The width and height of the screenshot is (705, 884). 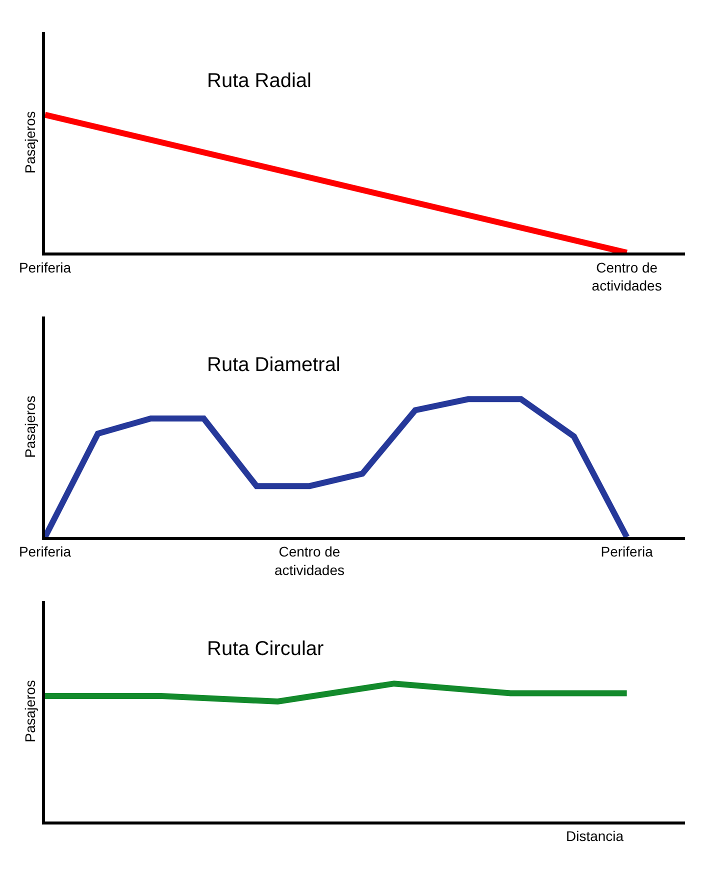 What do you see at coordinates (259, 81) in the screenshot?
I see `chart-title: Ruta Radial` at bounding box center [259, 81].